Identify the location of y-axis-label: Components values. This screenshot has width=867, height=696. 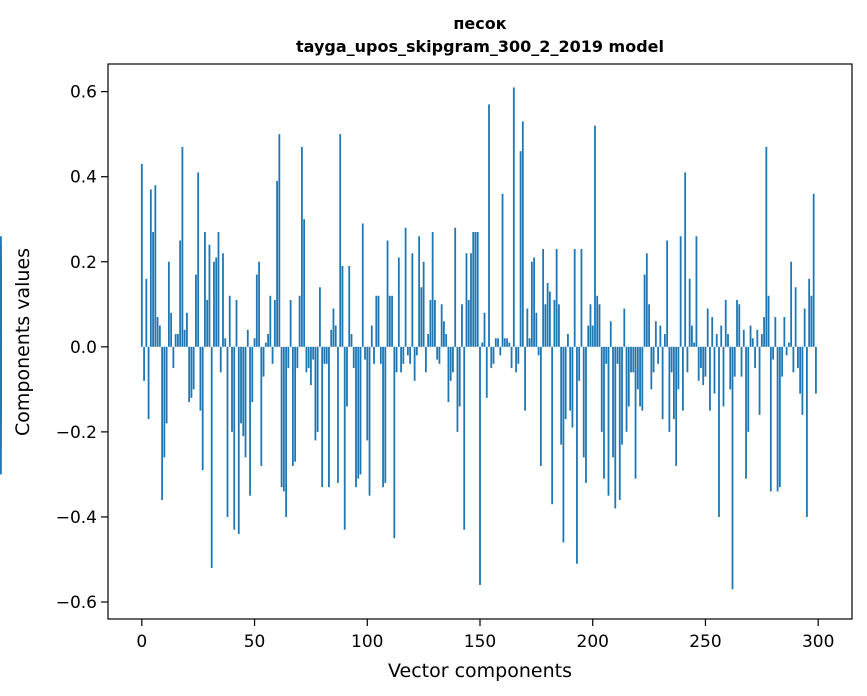
(23, 342).